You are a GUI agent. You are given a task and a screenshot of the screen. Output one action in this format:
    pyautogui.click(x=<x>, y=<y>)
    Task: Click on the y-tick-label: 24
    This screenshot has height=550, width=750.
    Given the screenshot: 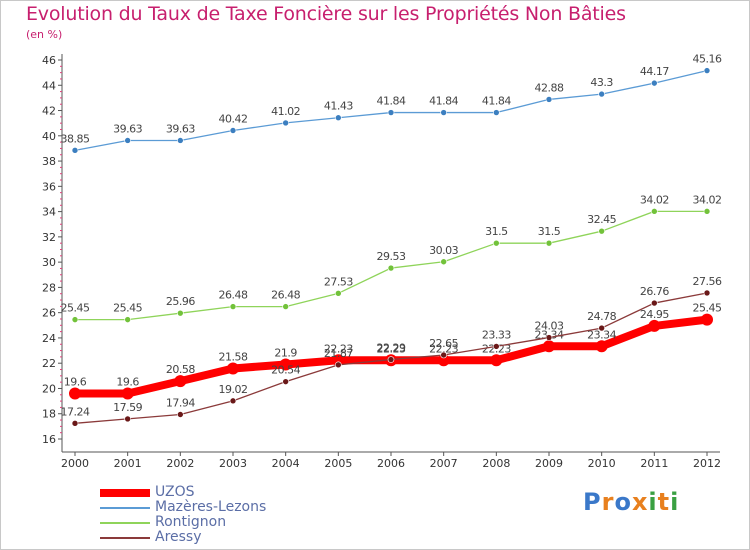 What is the action you would take?
    pyautogui.click(x=49, y=338)
    